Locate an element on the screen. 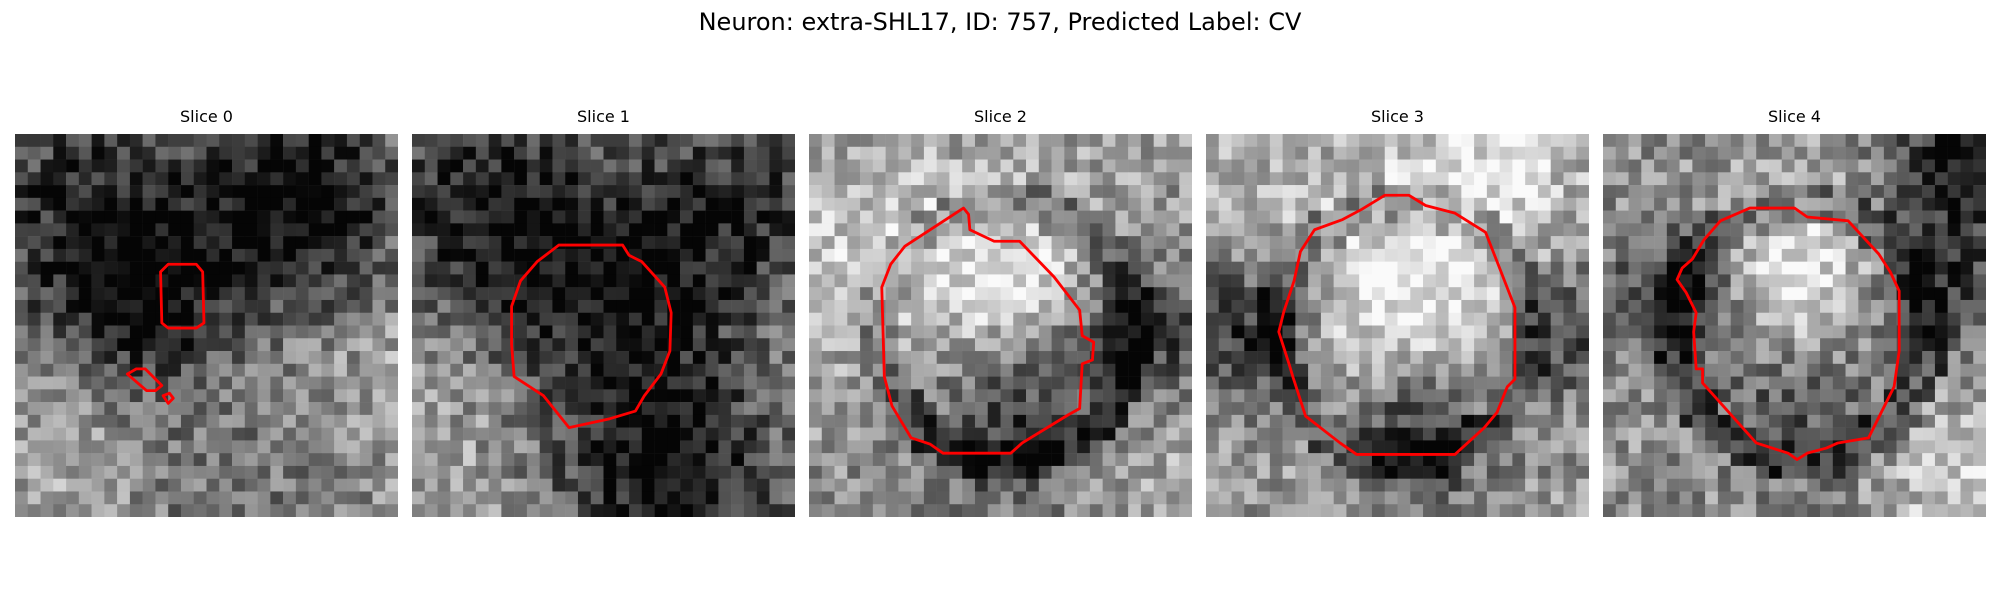  contour-0c is located at coordinates (168, 398).